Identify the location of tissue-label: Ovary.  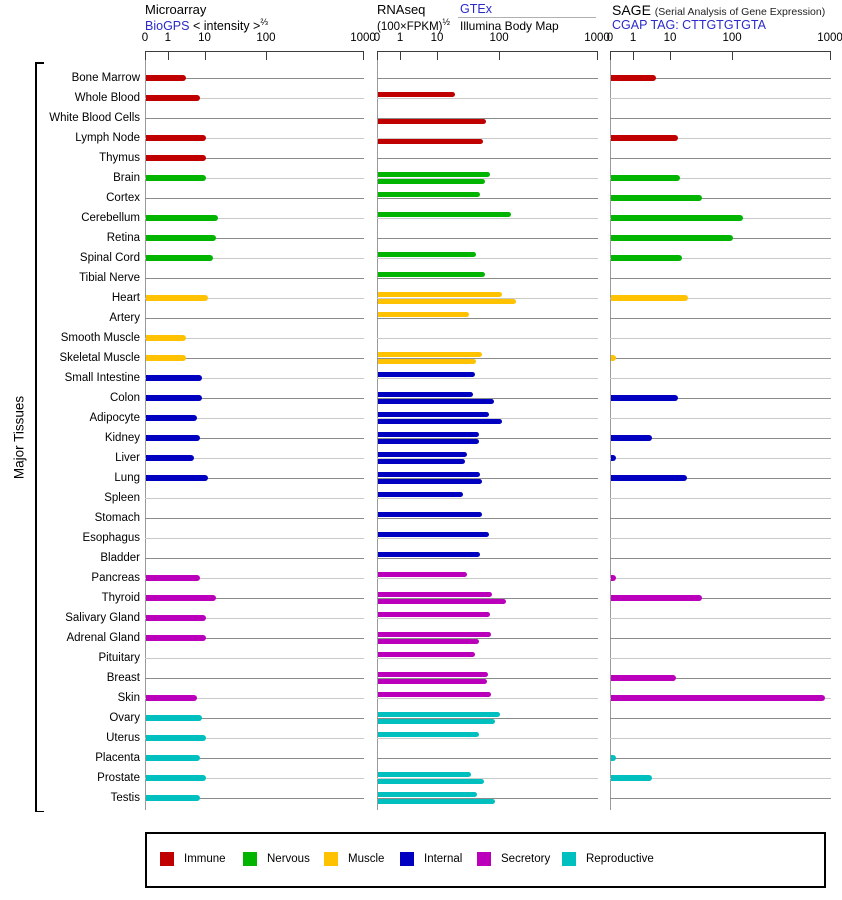
(124, 718).